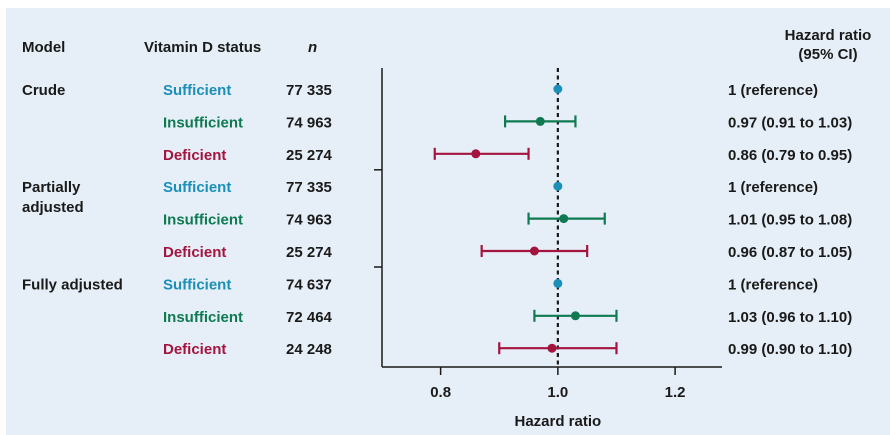 The image size is (890, 435). Describe the element at coordinates (790, 122) in the screenshot. I see `hazard-ratio-value: 0.97 (0.91 to 1.03)` at that location.